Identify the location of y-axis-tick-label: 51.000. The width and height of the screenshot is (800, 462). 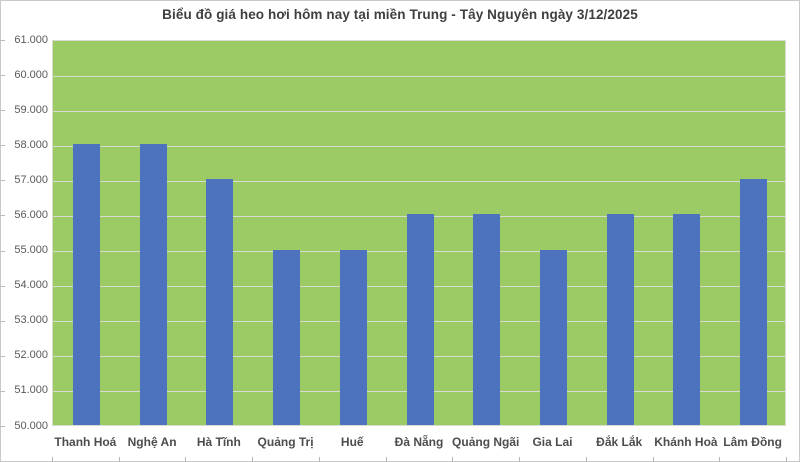
(31, 390).